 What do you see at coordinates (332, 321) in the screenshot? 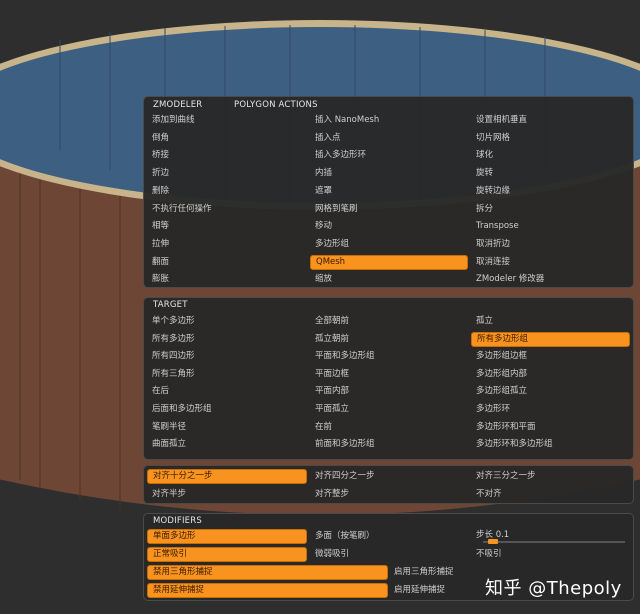
I see `target-item: 全部朝前` at bounding box center [332, 321].